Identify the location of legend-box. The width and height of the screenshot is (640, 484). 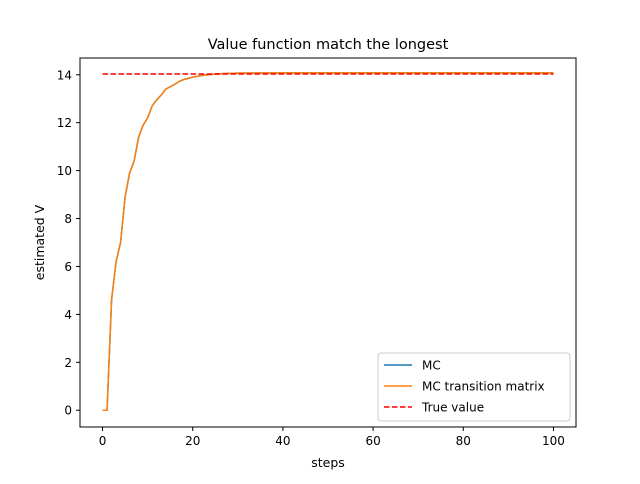
(474, 387).